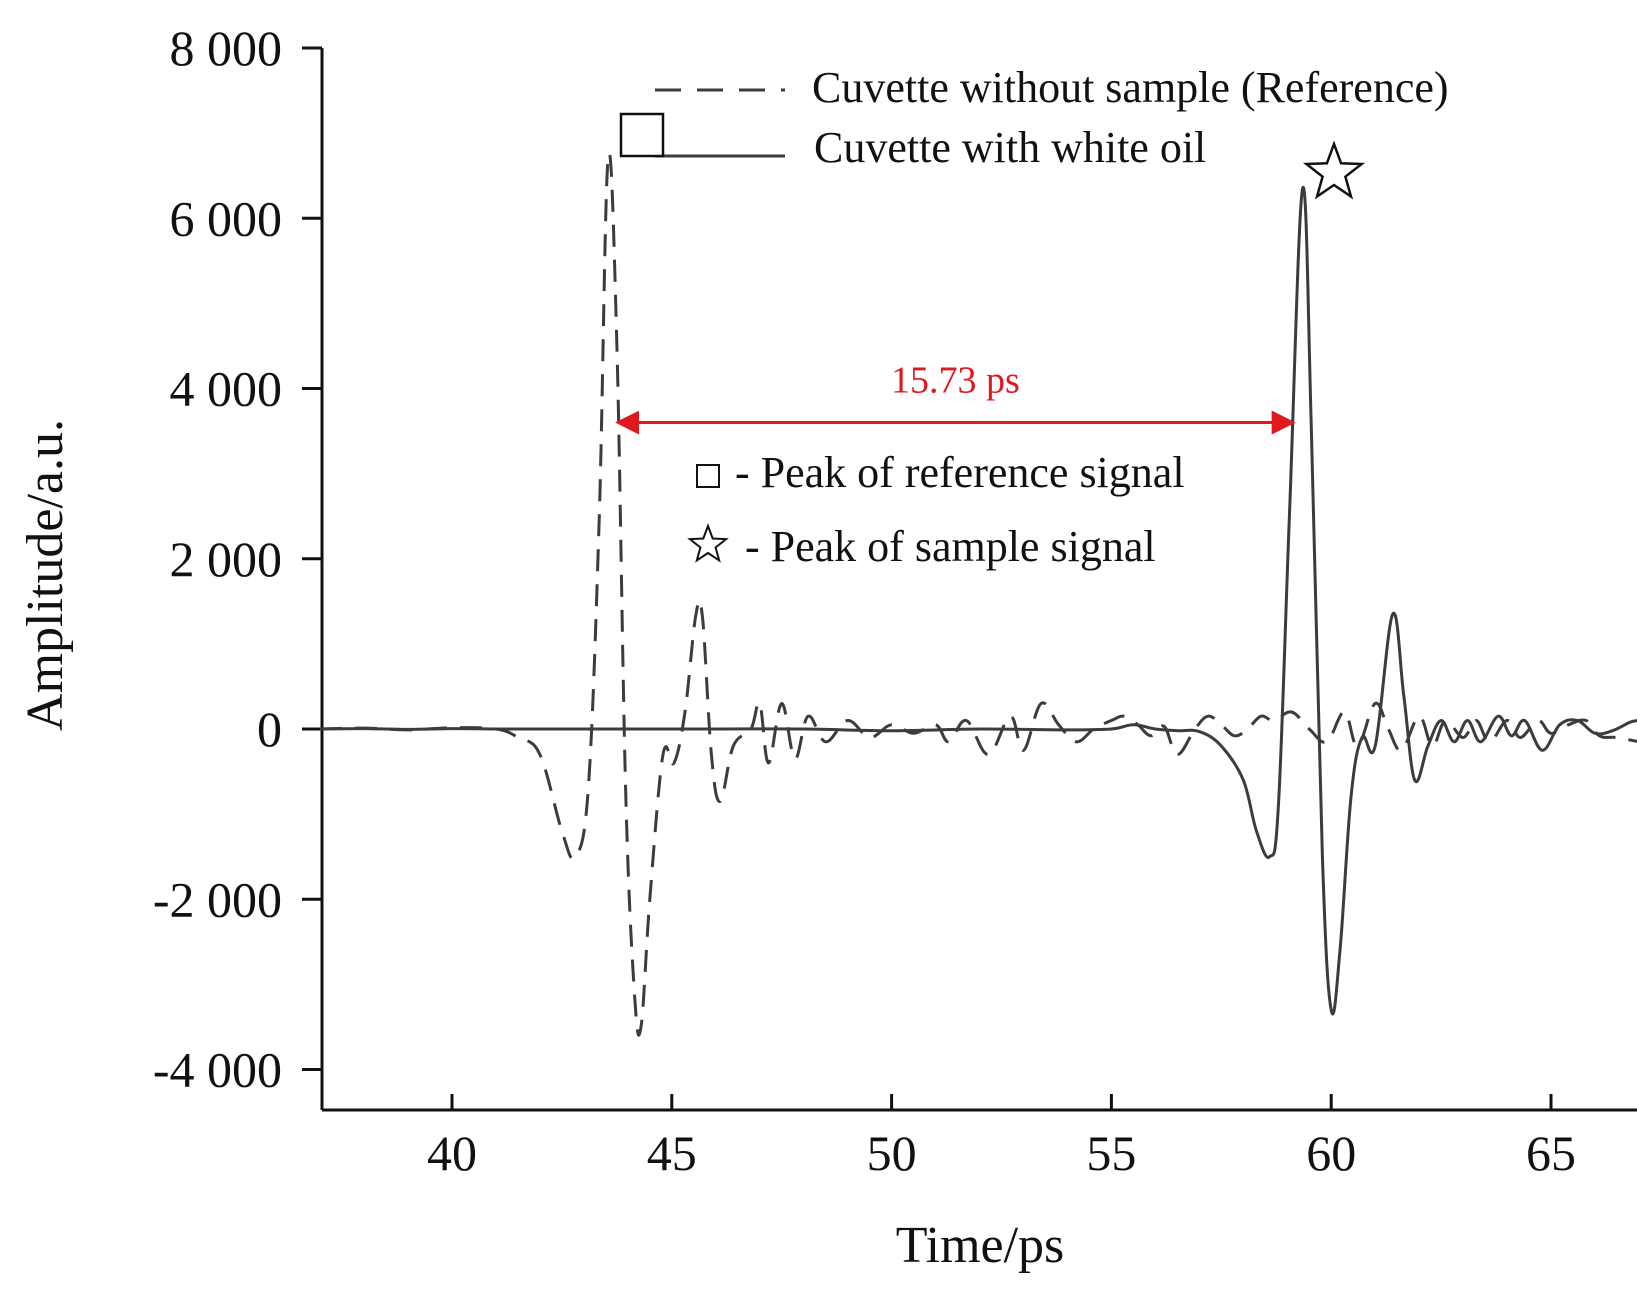 The image size is (1637, 1294). What do you see at coordinates (708, 476) in the screenshot?
I see `note-square-icon` at bounding box center [708, 476].